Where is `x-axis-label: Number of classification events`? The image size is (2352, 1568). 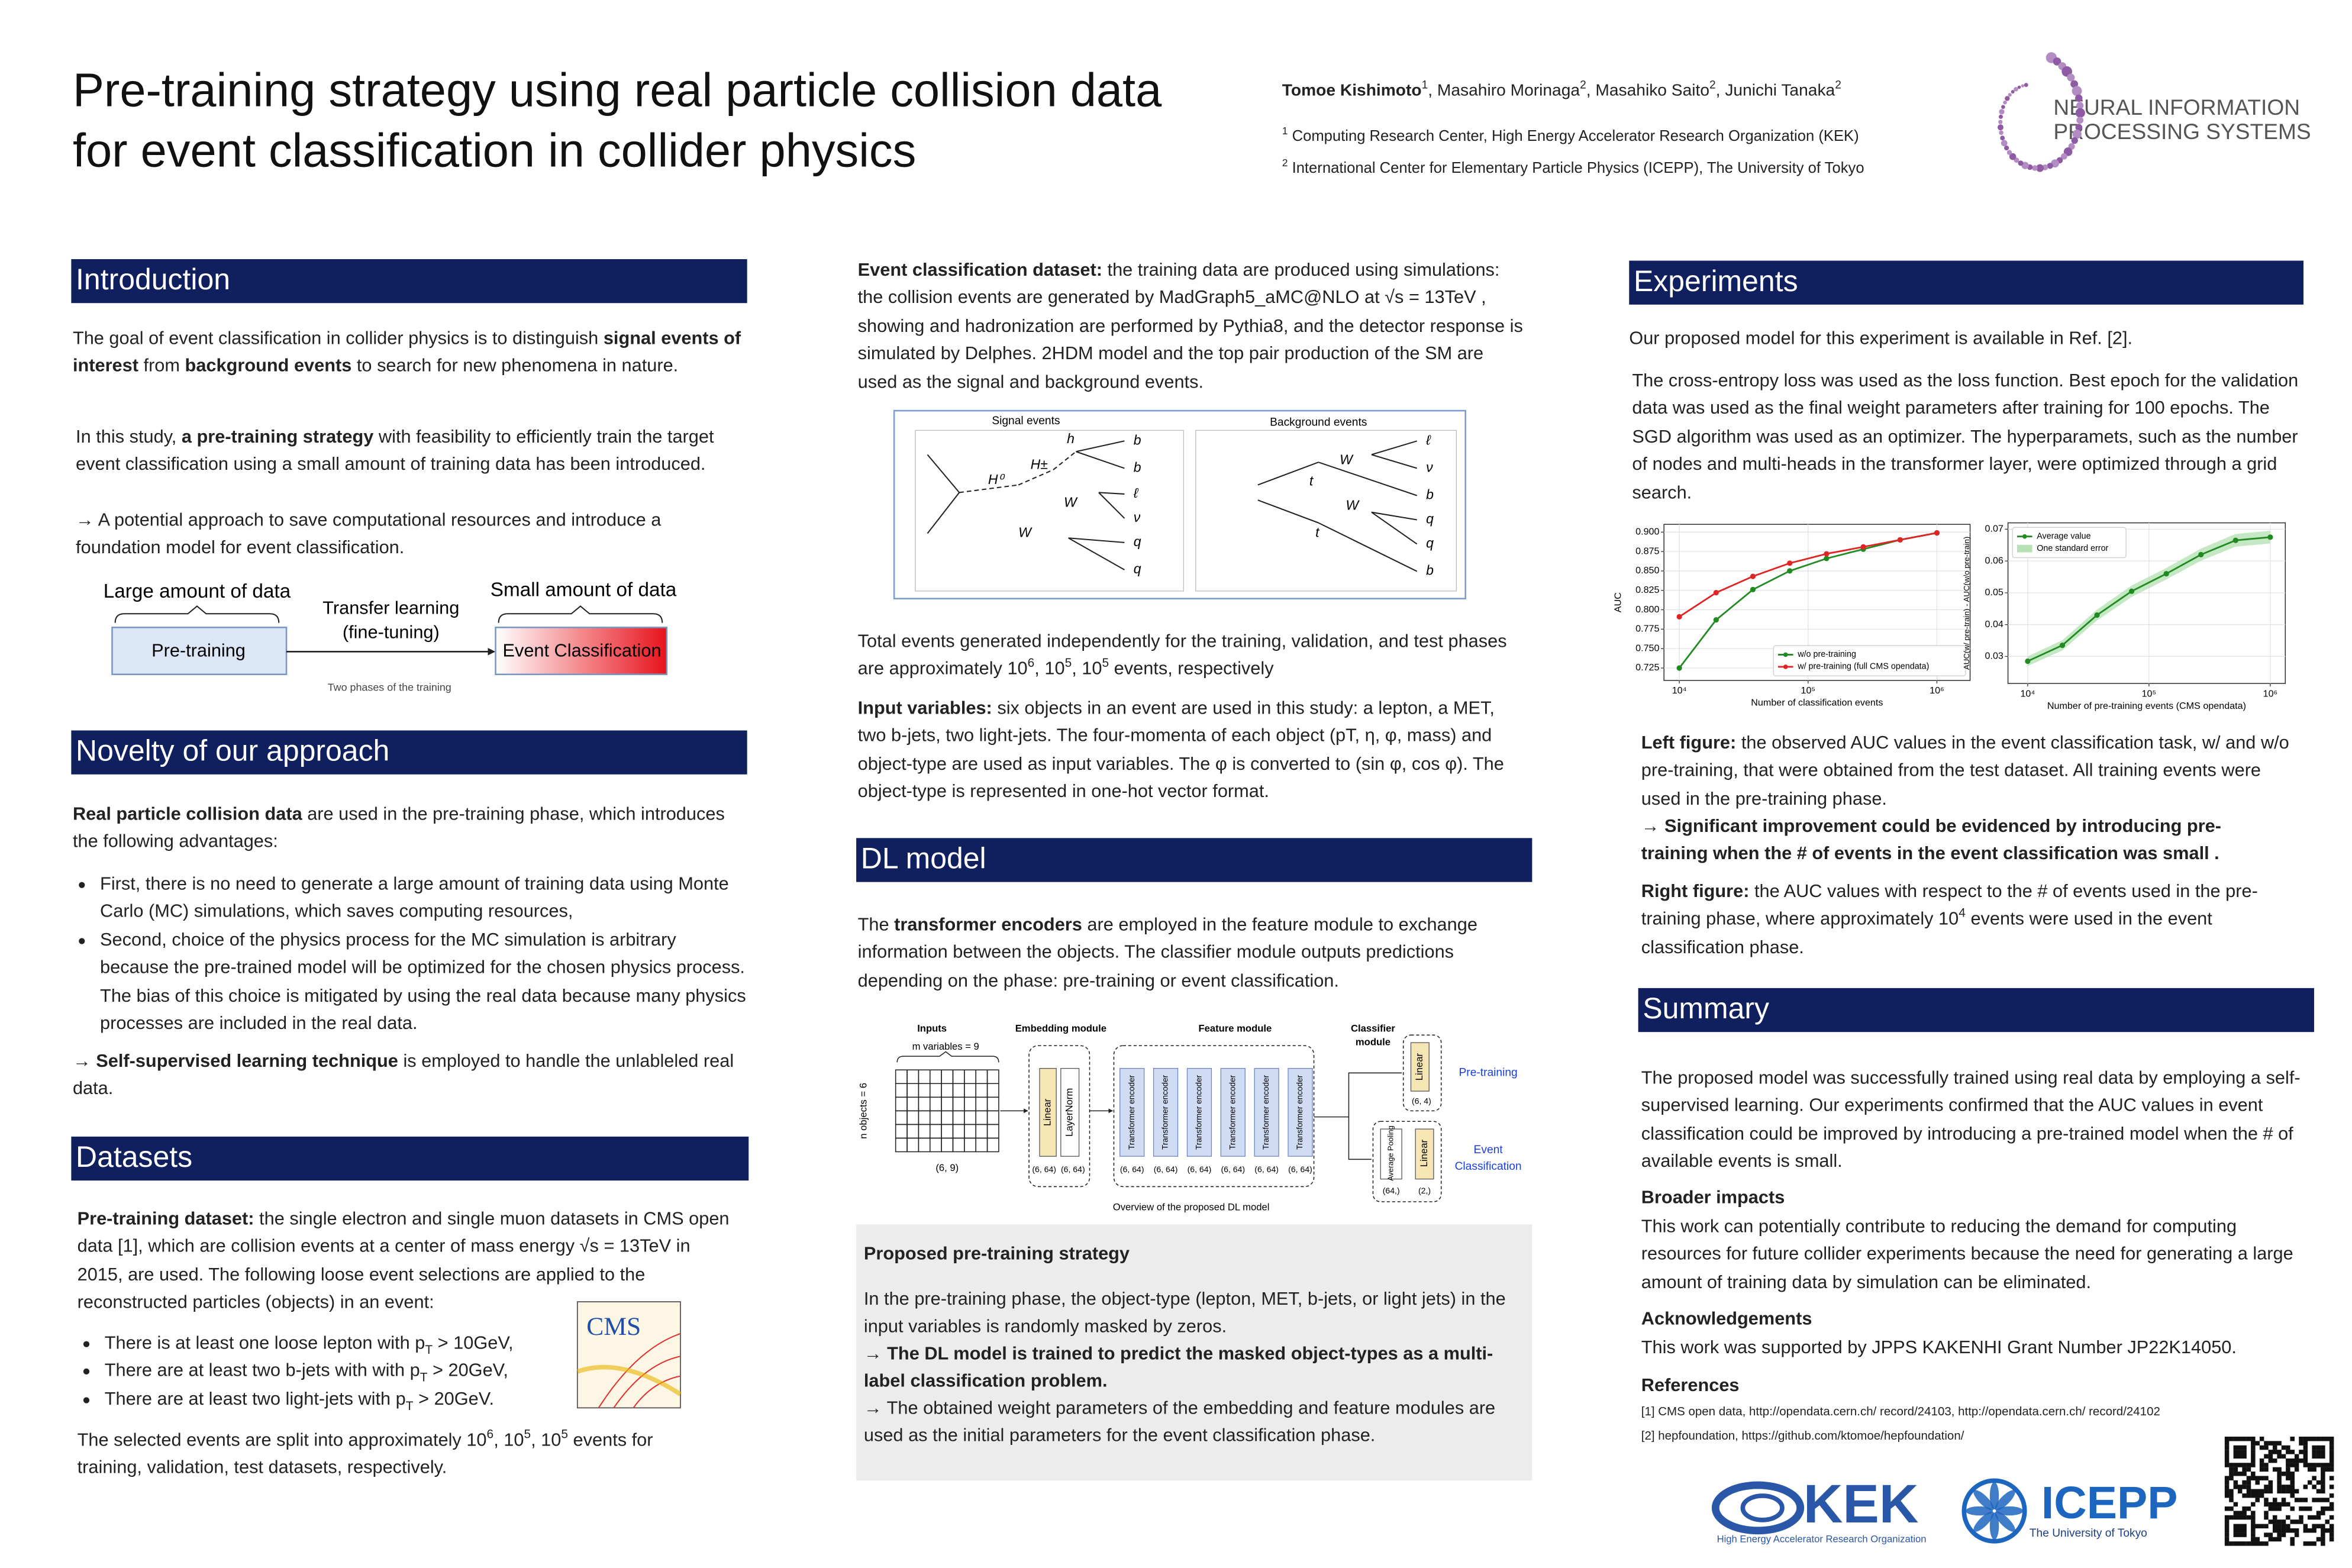
x-axis-label: Number of classification events is located at coordinates (1817, 703).